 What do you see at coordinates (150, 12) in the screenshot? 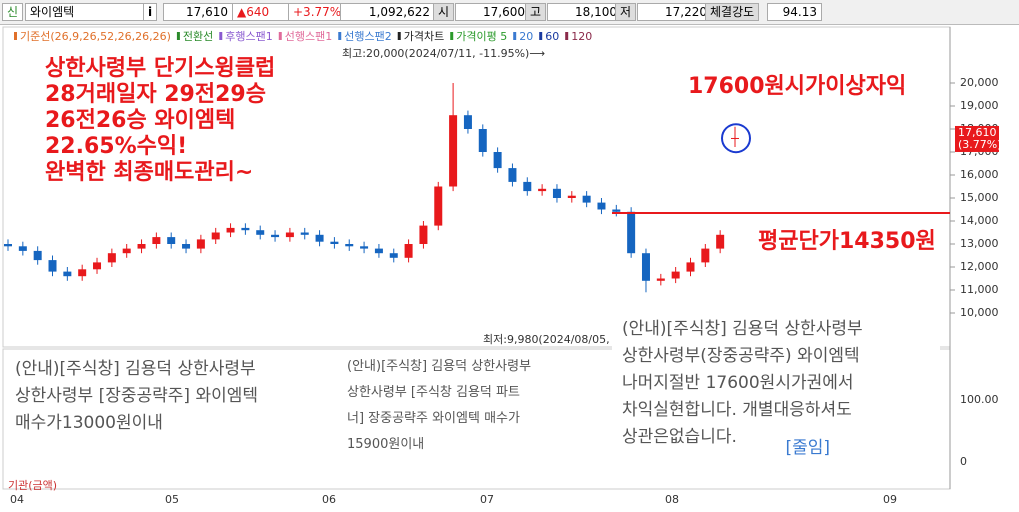
I see `info: i` at bounding box center [150, 12].